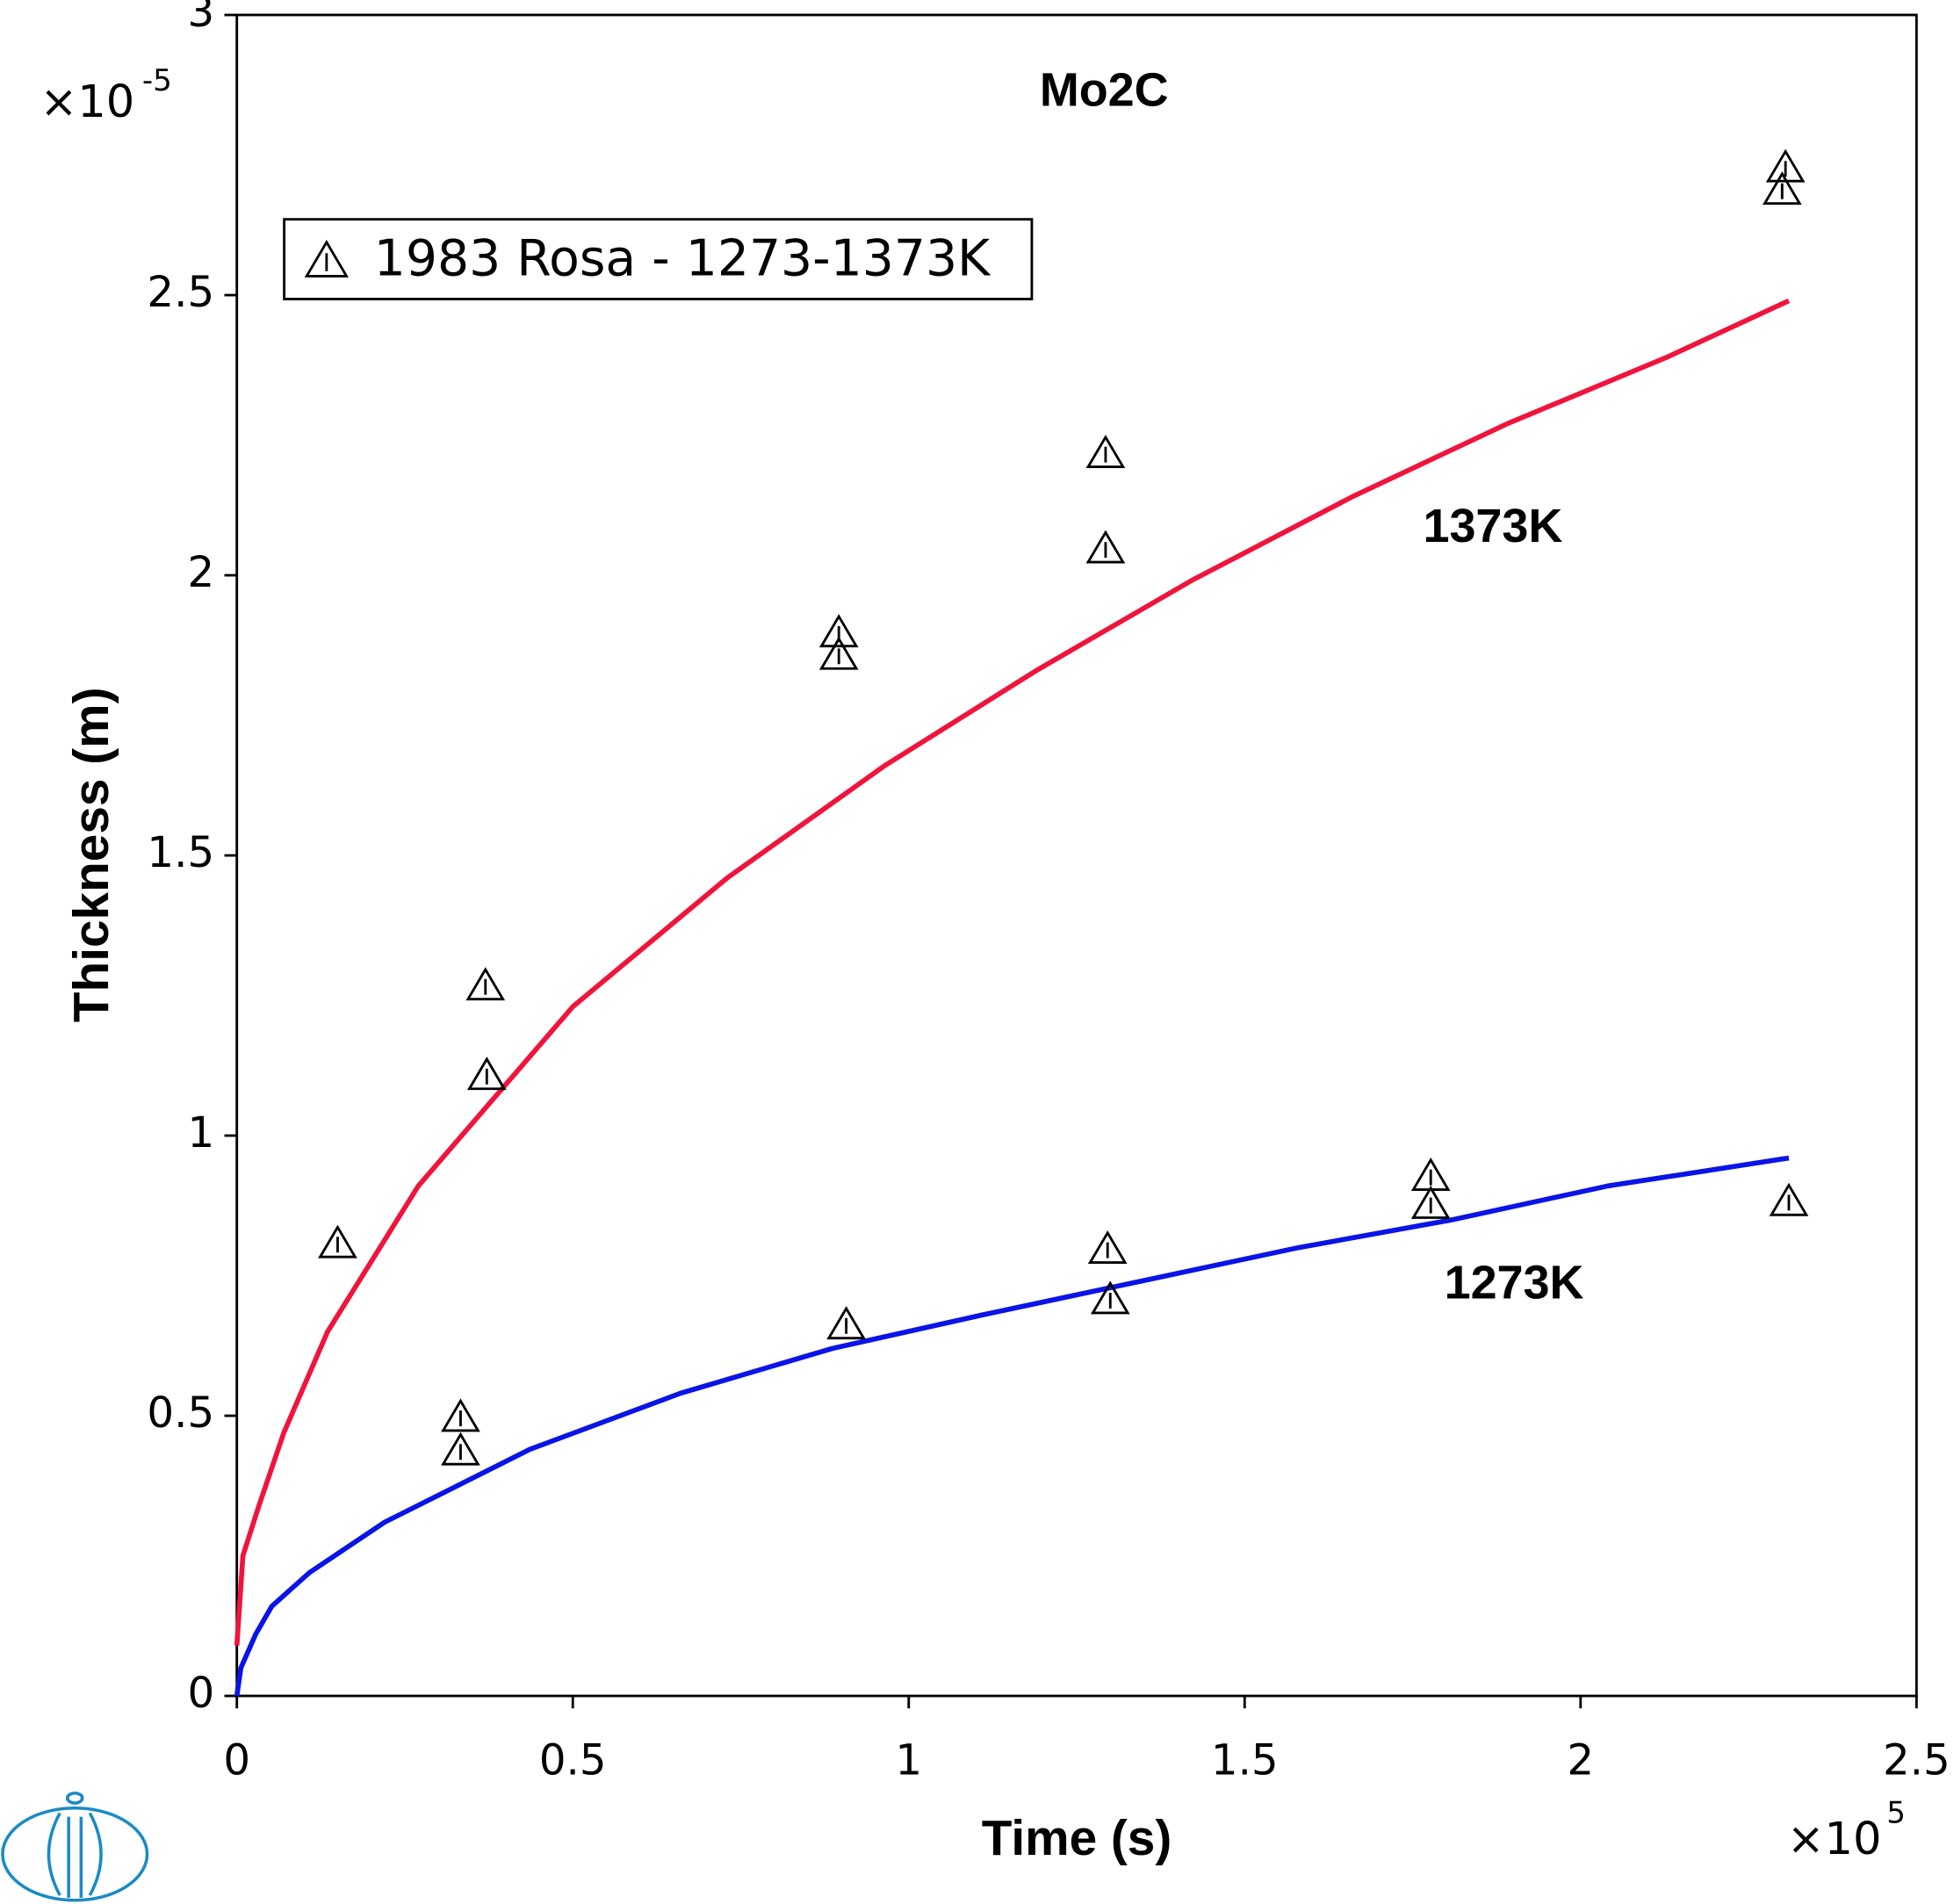 This screenshot has width=1954, height=1904. What do you see at coordinates (200, 18) in the screenshot?
I see `y-tick-label: 3` at bounding box center [200, 18].